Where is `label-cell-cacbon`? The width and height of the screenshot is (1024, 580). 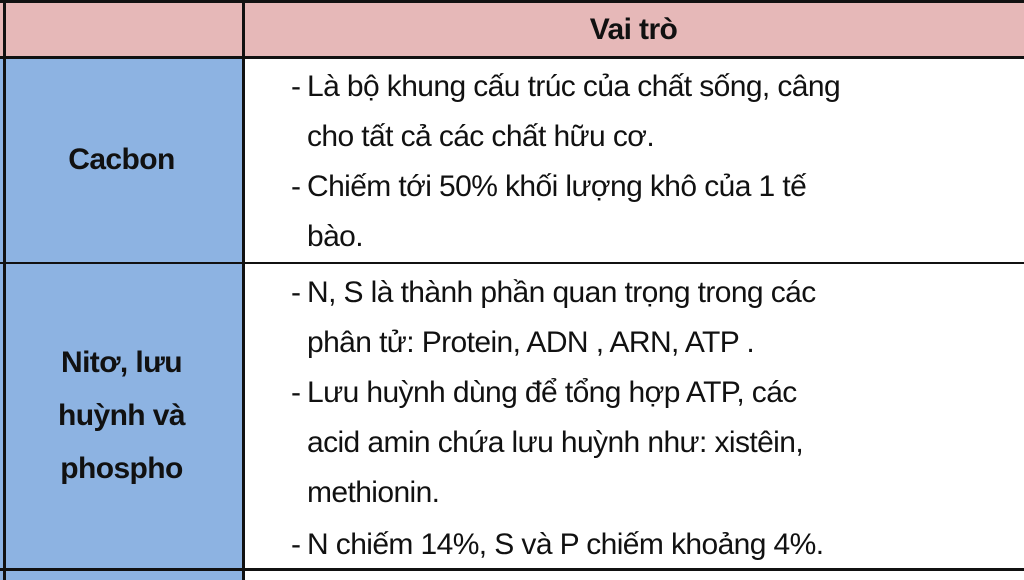
label-cell-cacbon is located at coordinates (121, 160).